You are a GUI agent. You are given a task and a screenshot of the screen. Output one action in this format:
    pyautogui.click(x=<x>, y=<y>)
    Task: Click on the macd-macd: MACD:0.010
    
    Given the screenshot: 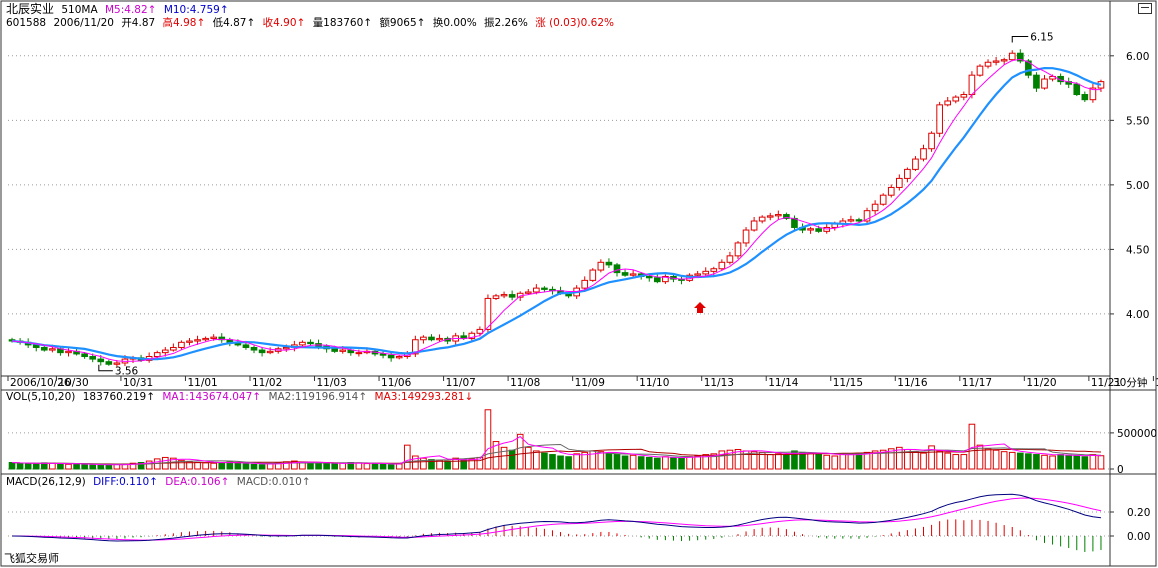 What is the action you would take?
    pyautogui.click(x=269, y=482)
    